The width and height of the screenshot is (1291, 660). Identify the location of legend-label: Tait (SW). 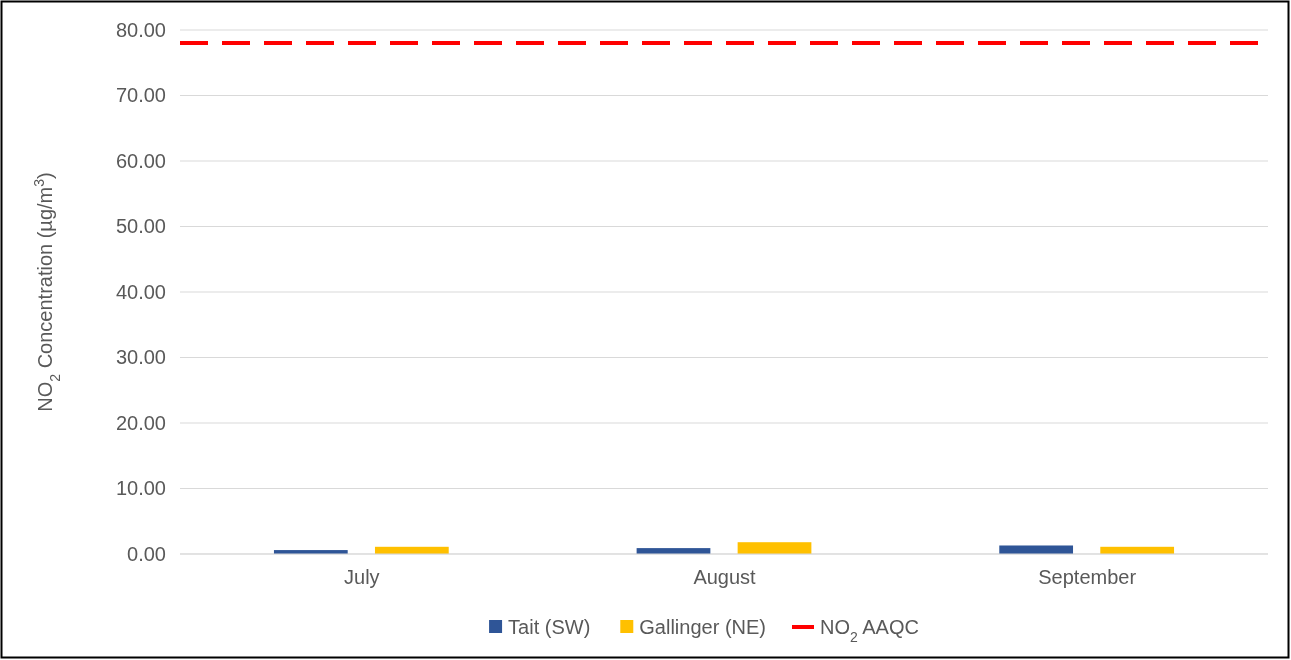
(549, 627).